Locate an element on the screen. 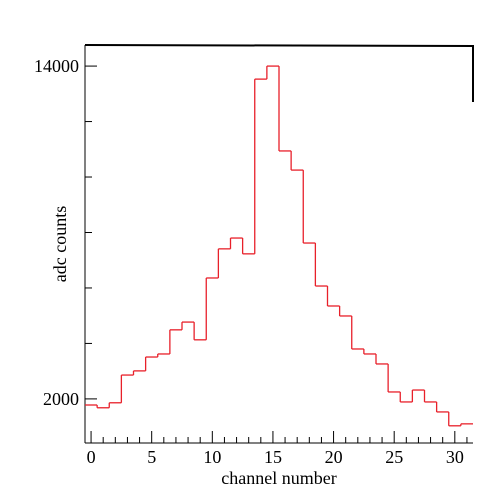 The height and width of the screenshot is (491, 501). frame-top is located at coordinates (279, 45).